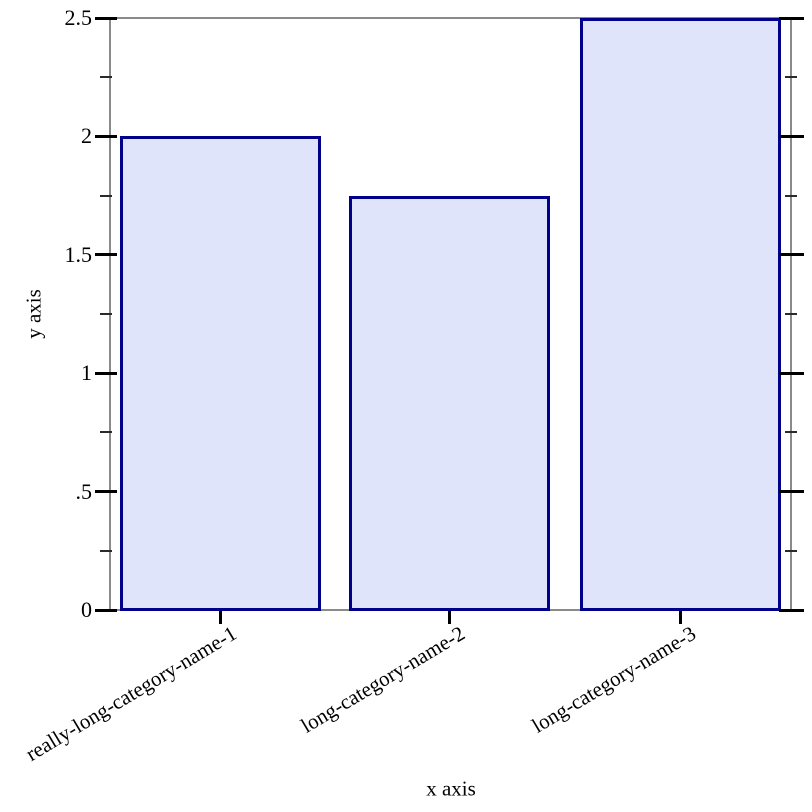 The image size is (812, 812). What do you see at coordinates (86, 373) in the screenshot?
I see `y-tick-label: 1` at bounding box center [86, 373].